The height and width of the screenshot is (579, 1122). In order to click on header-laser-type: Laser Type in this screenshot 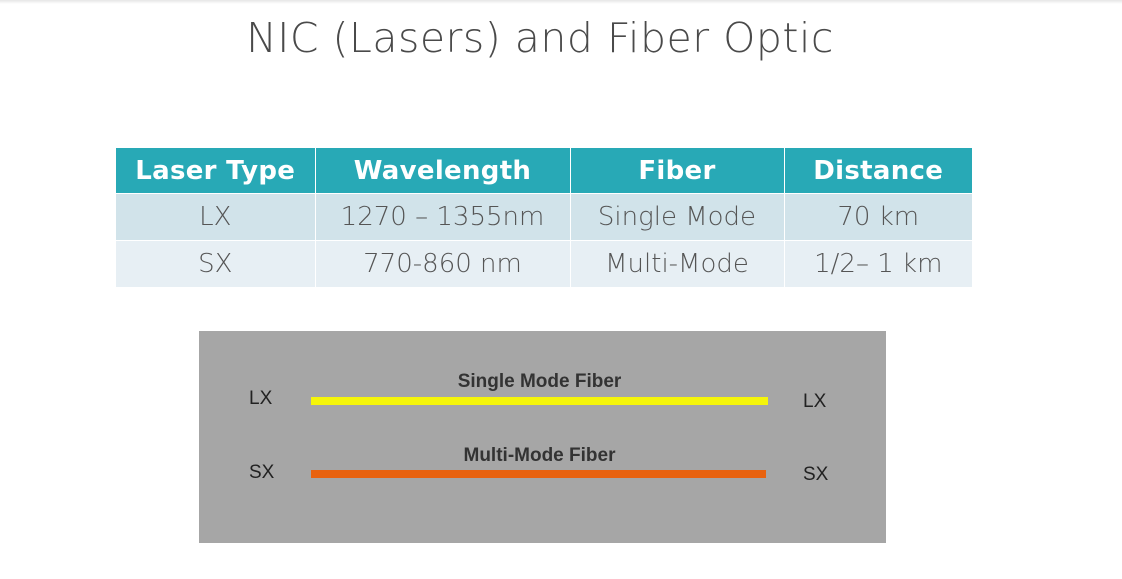, I will do `click(216, 171)`.